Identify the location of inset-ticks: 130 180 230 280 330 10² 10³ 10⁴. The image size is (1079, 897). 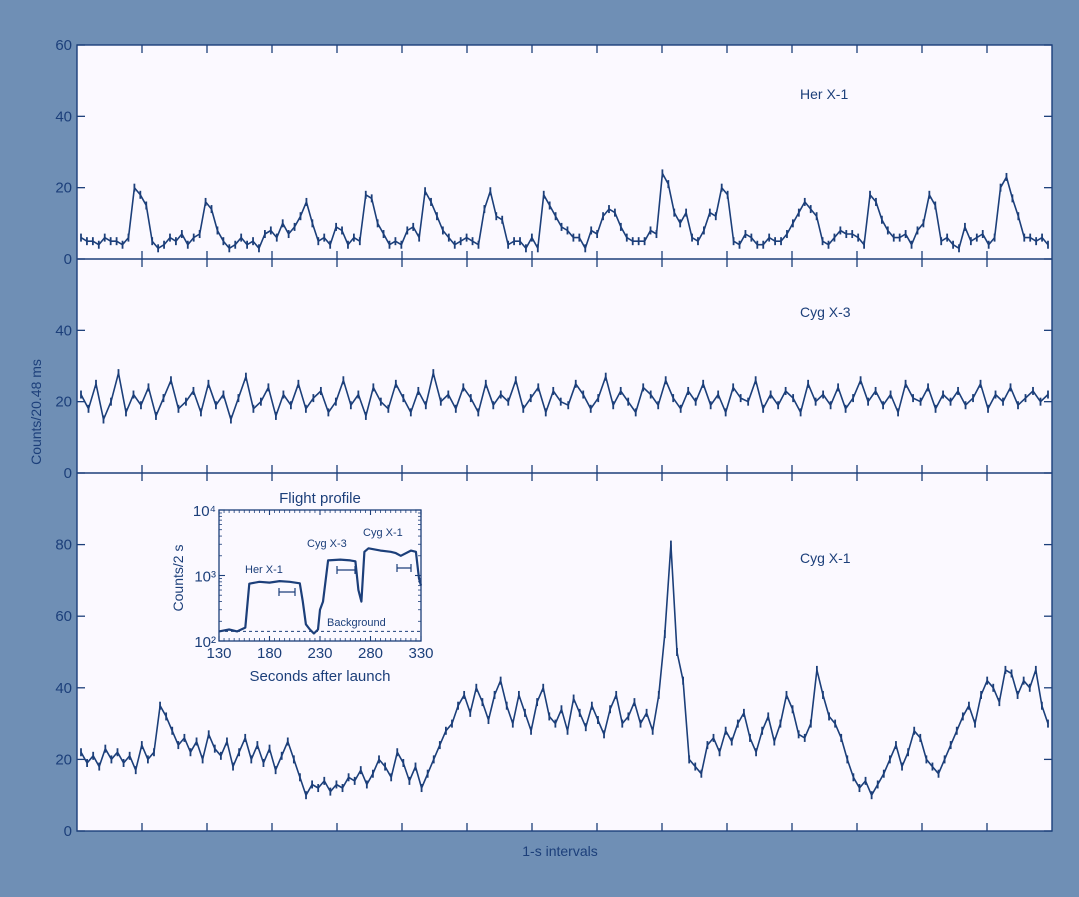
(313, 582).